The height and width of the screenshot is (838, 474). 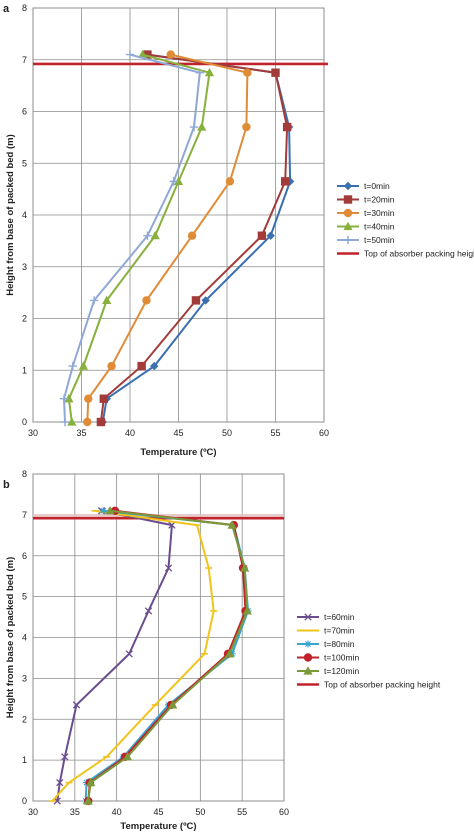 What do you see at coordinates (24, 163) in the screenshot?
I see `y-tick-label: 5` at bounding box center [24, 163].